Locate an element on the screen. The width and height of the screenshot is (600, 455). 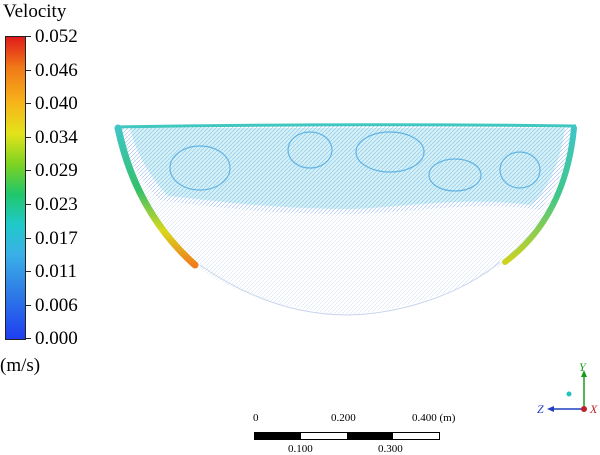
axis-triad is located at coordinates (567, 391).